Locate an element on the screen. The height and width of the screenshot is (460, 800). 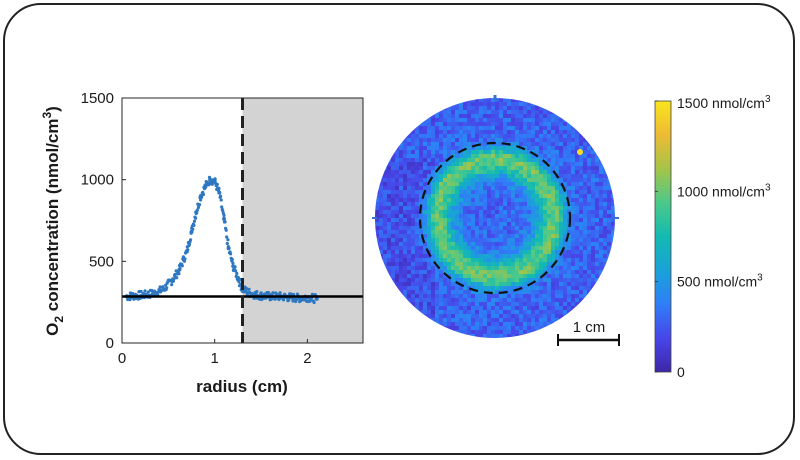
scale-bar: 1 cm is located at coordinates (588, 332).